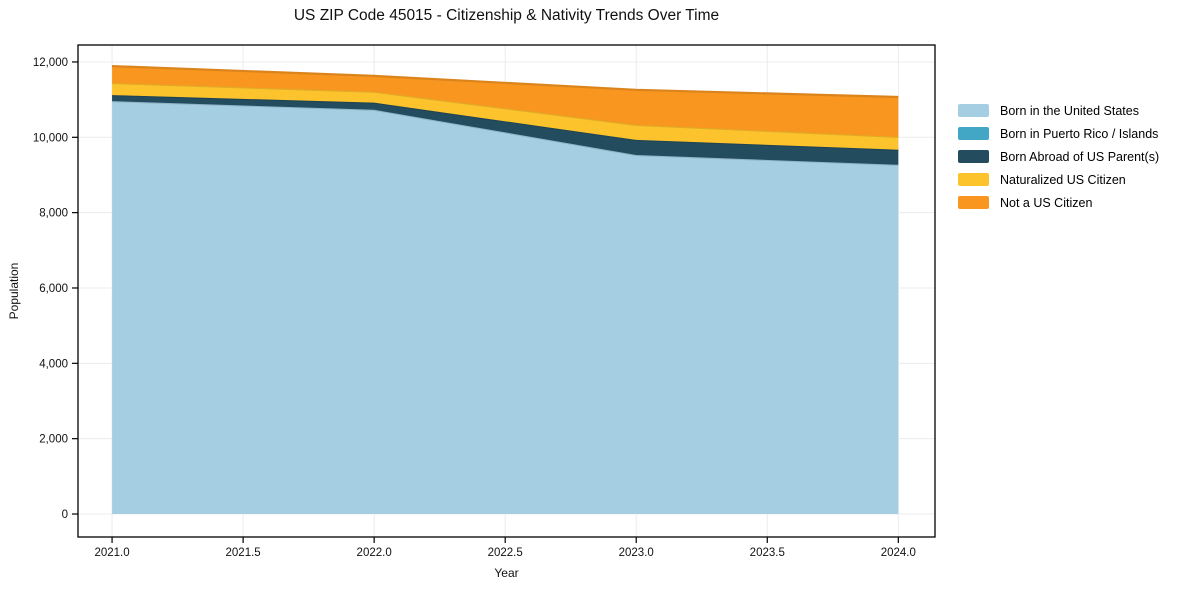 Image resolution: width=1189 pixels, height=590 pixels. I want to click on legend-label: Not a US Citizen, so click(1046, 202).